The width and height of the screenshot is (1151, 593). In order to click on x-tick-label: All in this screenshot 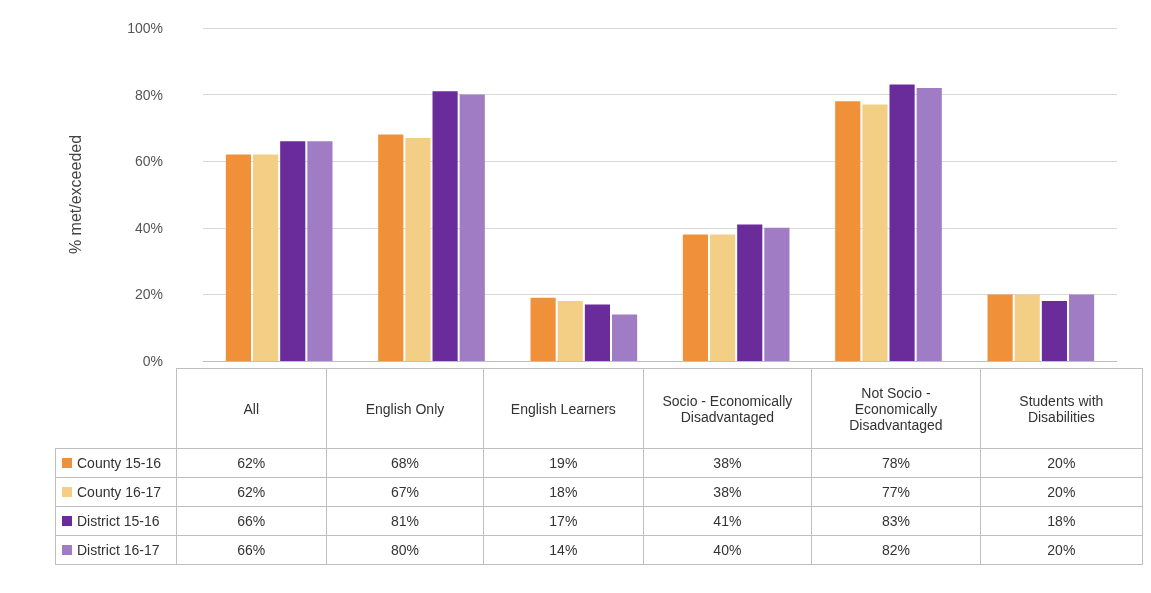, I will do `click(251, 408)`.